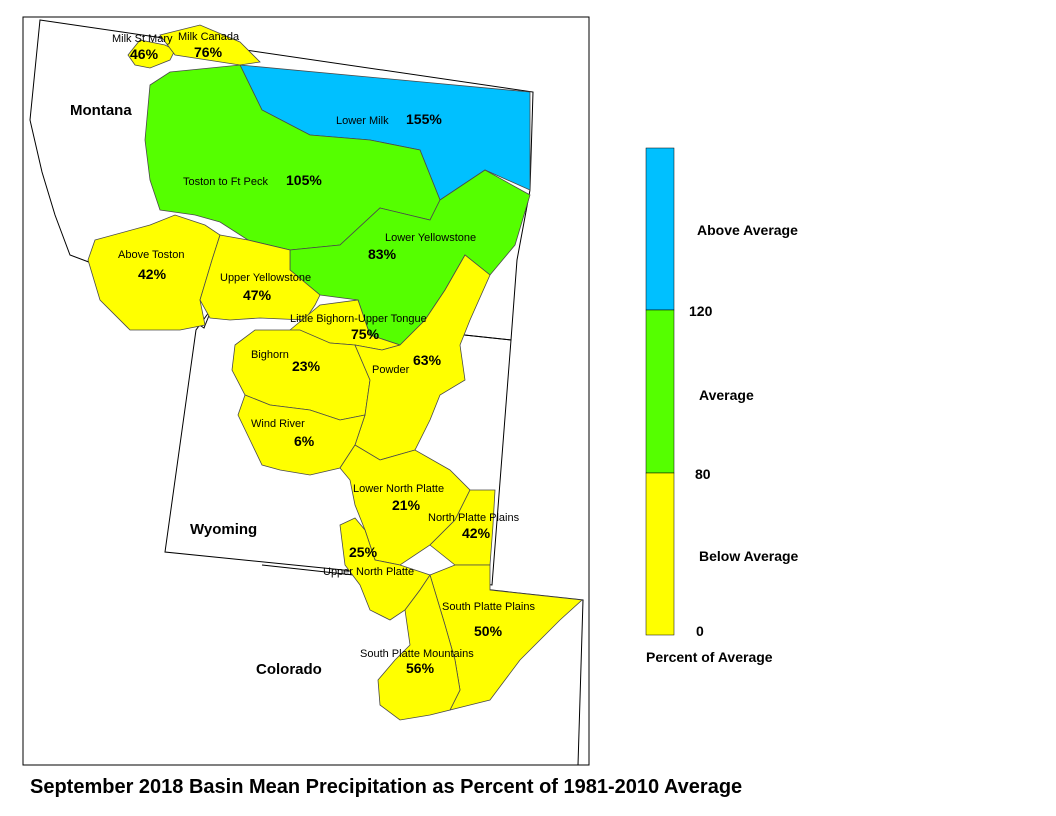 The height and width of the screenshot is (816, 1056). I want to click on basin-powder, so click(422, 357).